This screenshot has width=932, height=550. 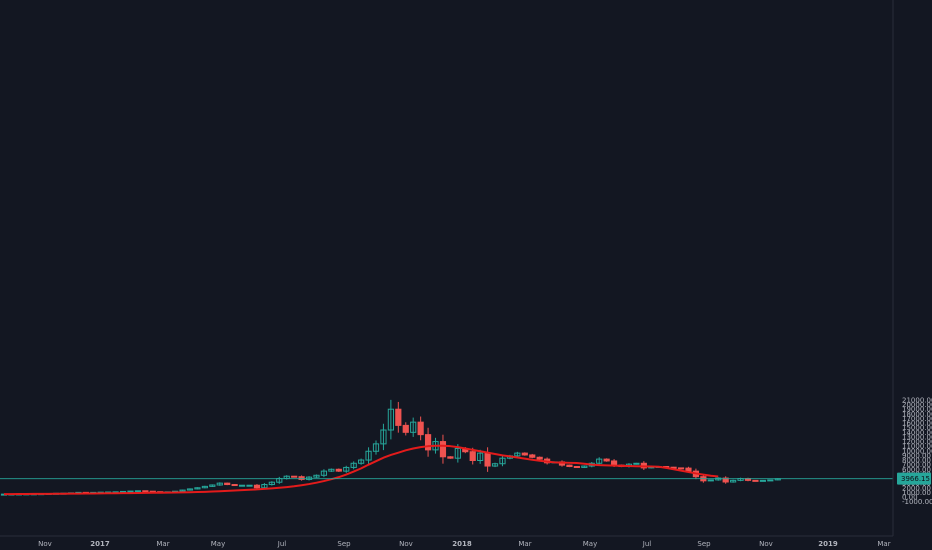 What do you see at coordinates (917, 414) in the screenshot?
I see `price-tick-label: 18000.00` at bounding box center [917, 414].